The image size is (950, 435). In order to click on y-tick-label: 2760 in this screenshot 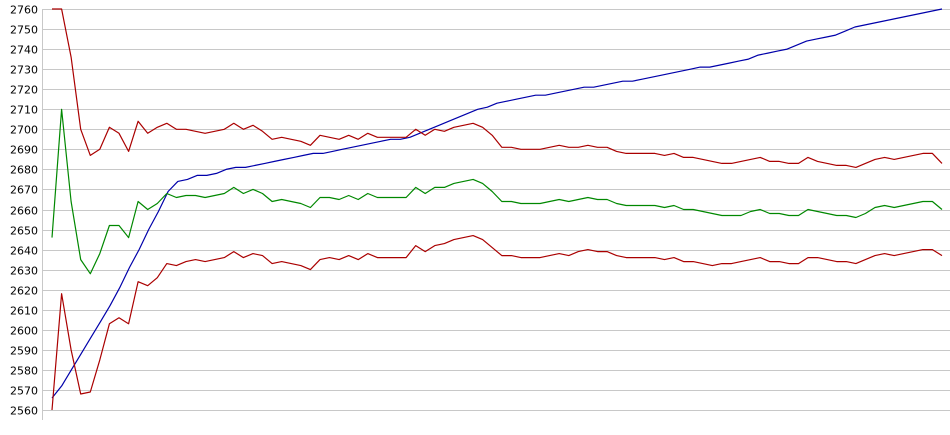, I will do `click(24, 10)`.